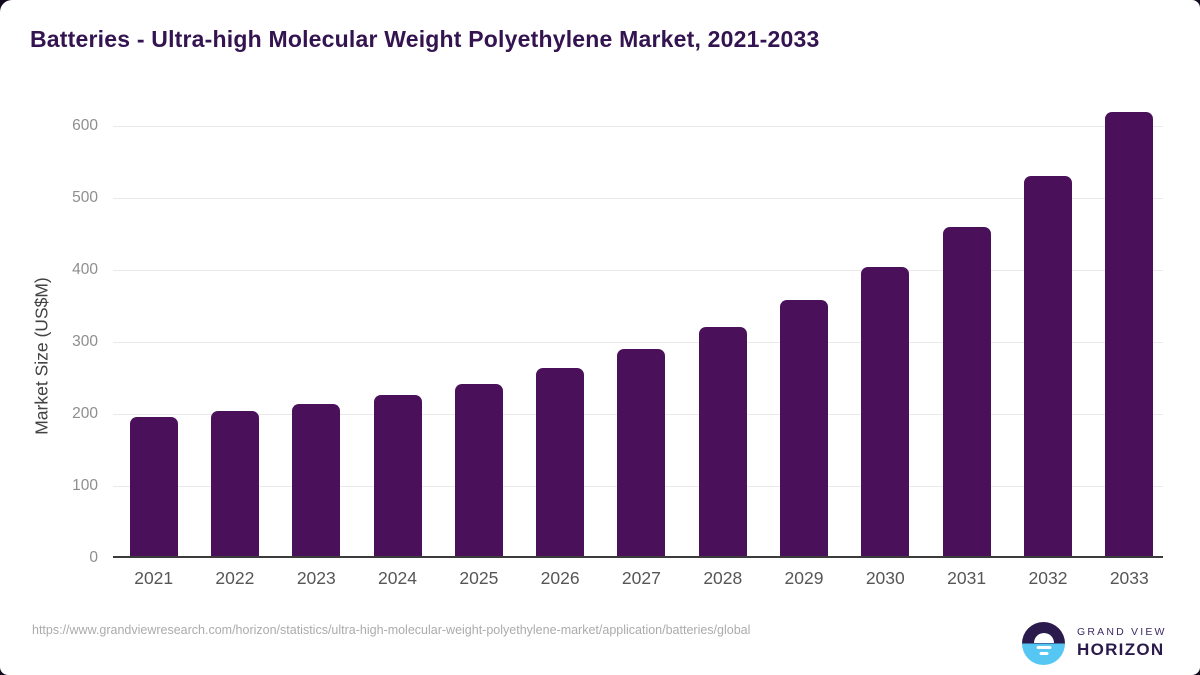 The image size is (1200, 675). What do you see at coordinates (966, 392) in the screenshot?
I see `bar-2031` at bounding box center [966, 392].